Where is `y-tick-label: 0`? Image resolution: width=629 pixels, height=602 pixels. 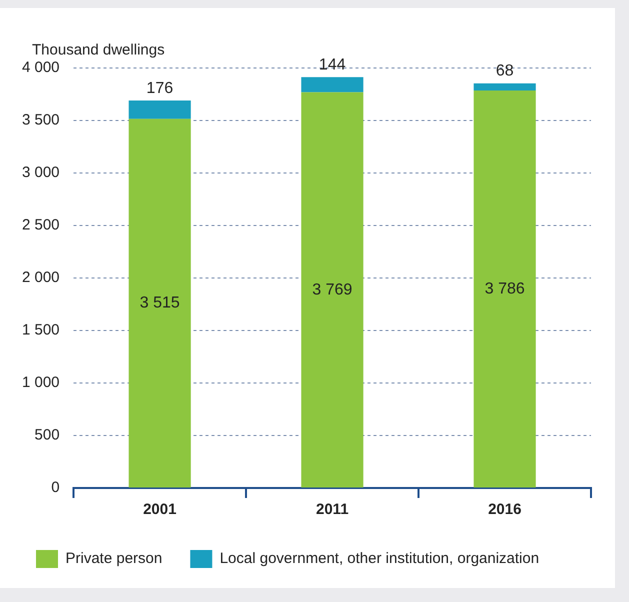
y-tick-label: 0 is located at coordinates (55, 487).